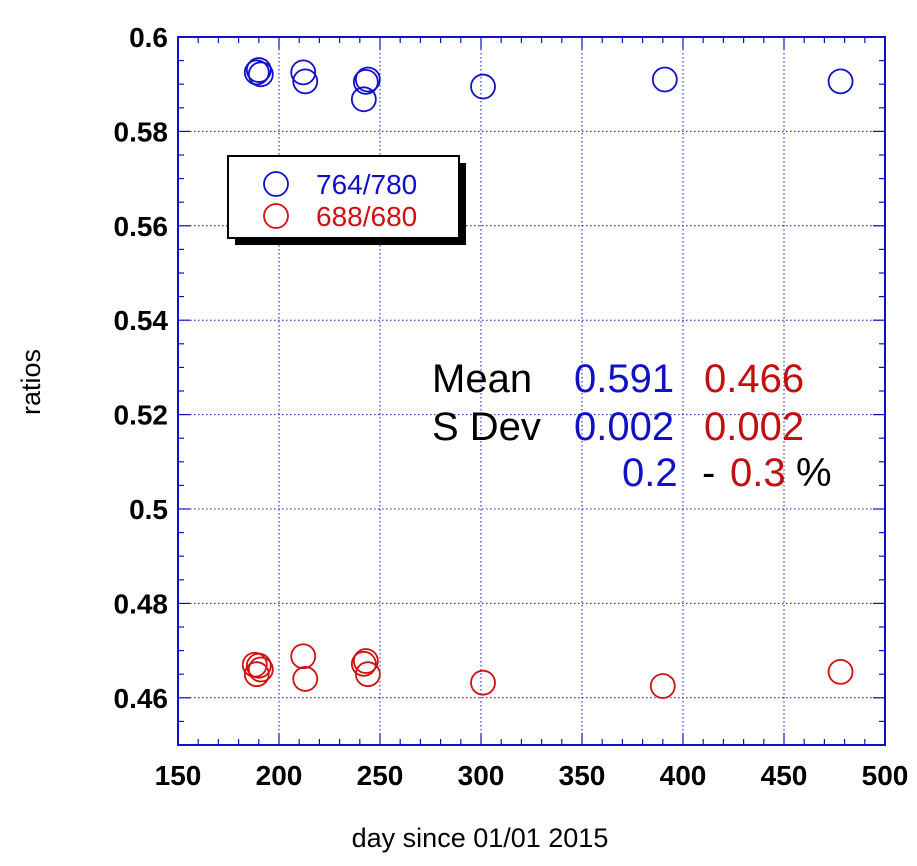 This screenshot has width=917, height=866. I want to click on x-axis-label: day since 01/01 2015, so click(480, 838).